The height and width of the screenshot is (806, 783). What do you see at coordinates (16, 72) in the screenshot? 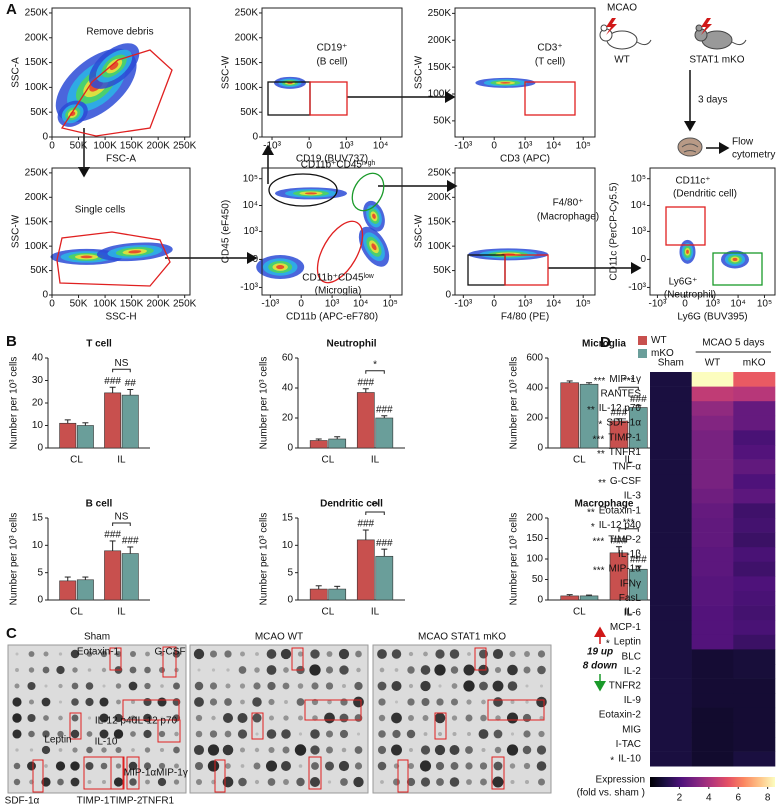
I see `y-axis-label: SSC-A` at bounding box center [16, 72].